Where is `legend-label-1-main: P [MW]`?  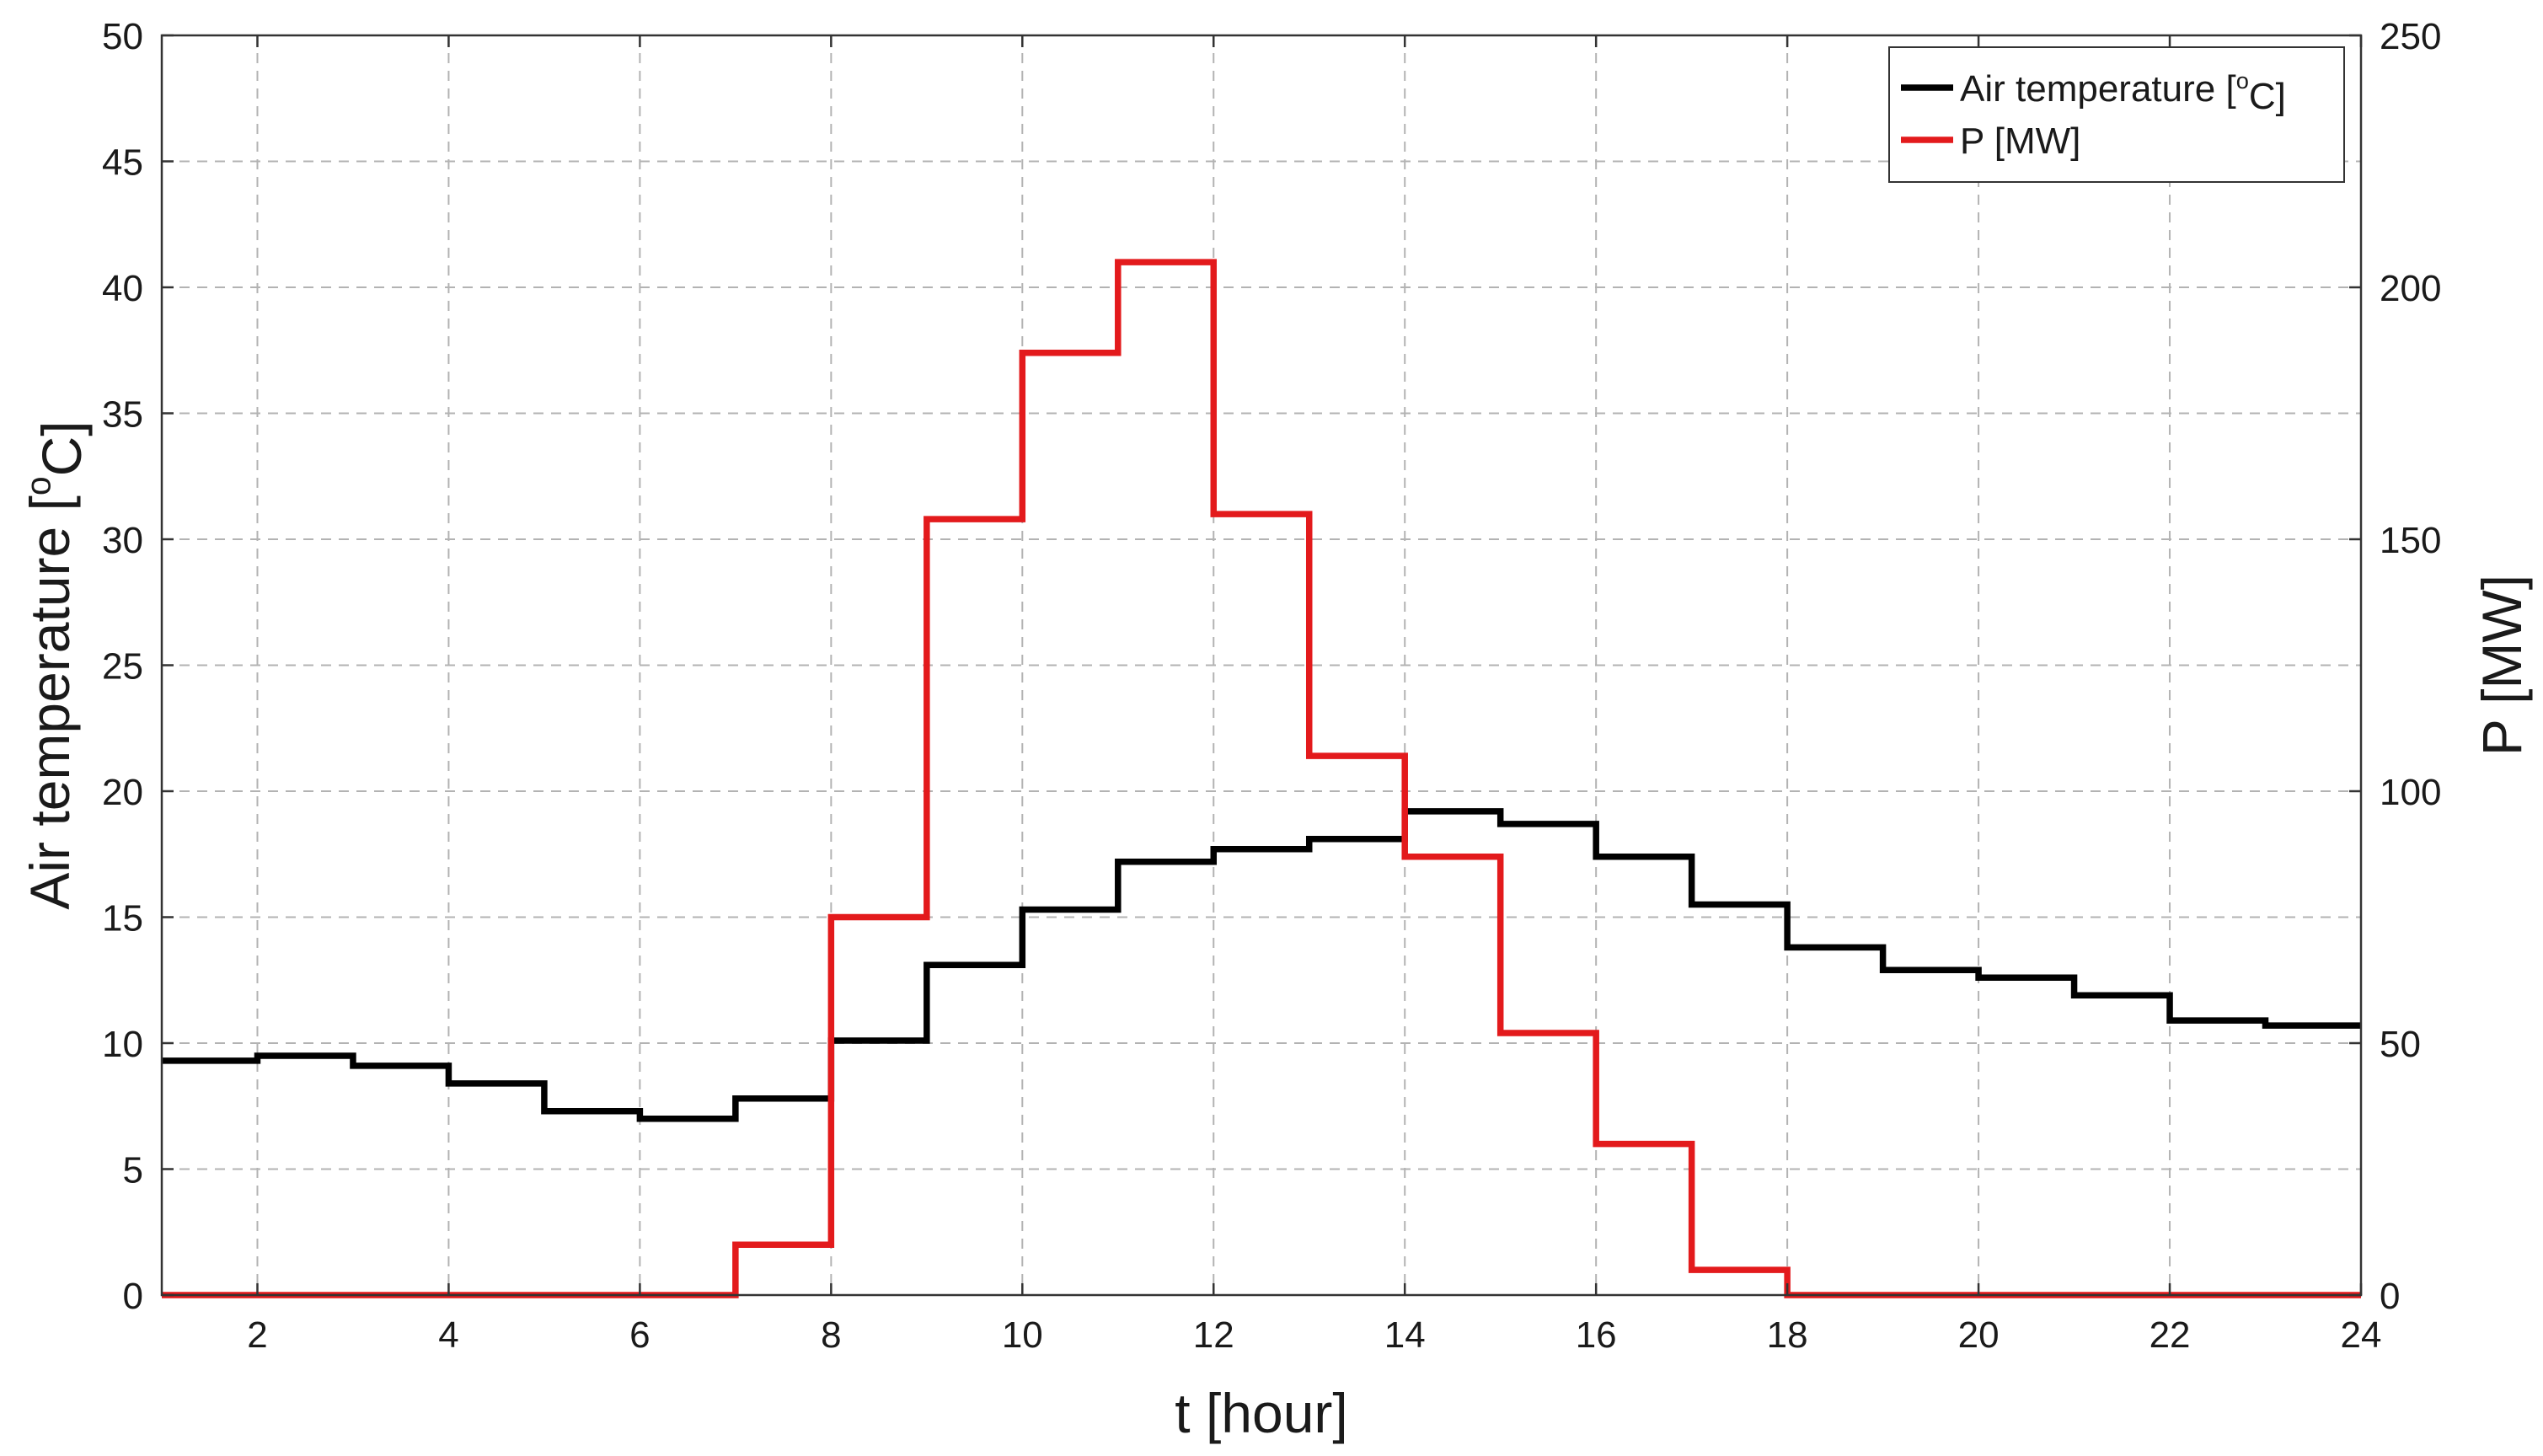
legend-label-1-main: P [MW] is located at coordinates (2020, 141).